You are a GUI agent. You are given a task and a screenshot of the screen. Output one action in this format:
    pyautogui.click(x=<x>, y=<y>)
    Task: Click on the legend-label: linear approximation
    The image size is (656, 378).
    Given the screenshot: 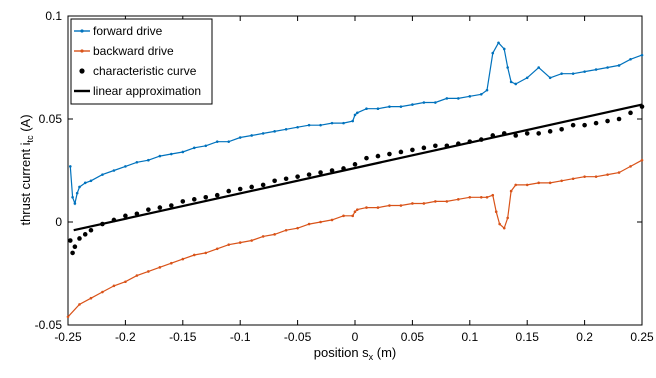 What is the action you would take?
    pyautogui.click(x=147, y=91)
    